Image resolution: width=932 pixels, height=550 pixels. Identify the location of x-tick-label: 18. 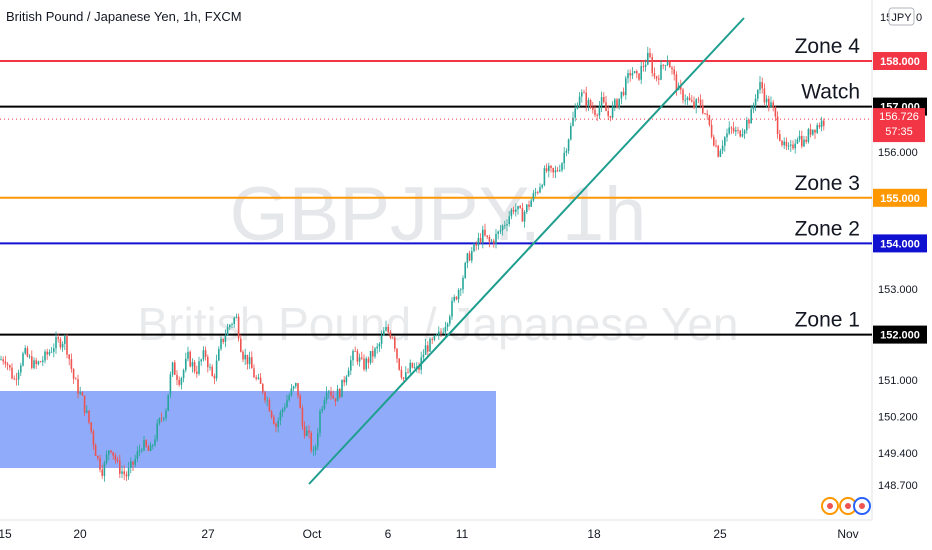
(594, 534).